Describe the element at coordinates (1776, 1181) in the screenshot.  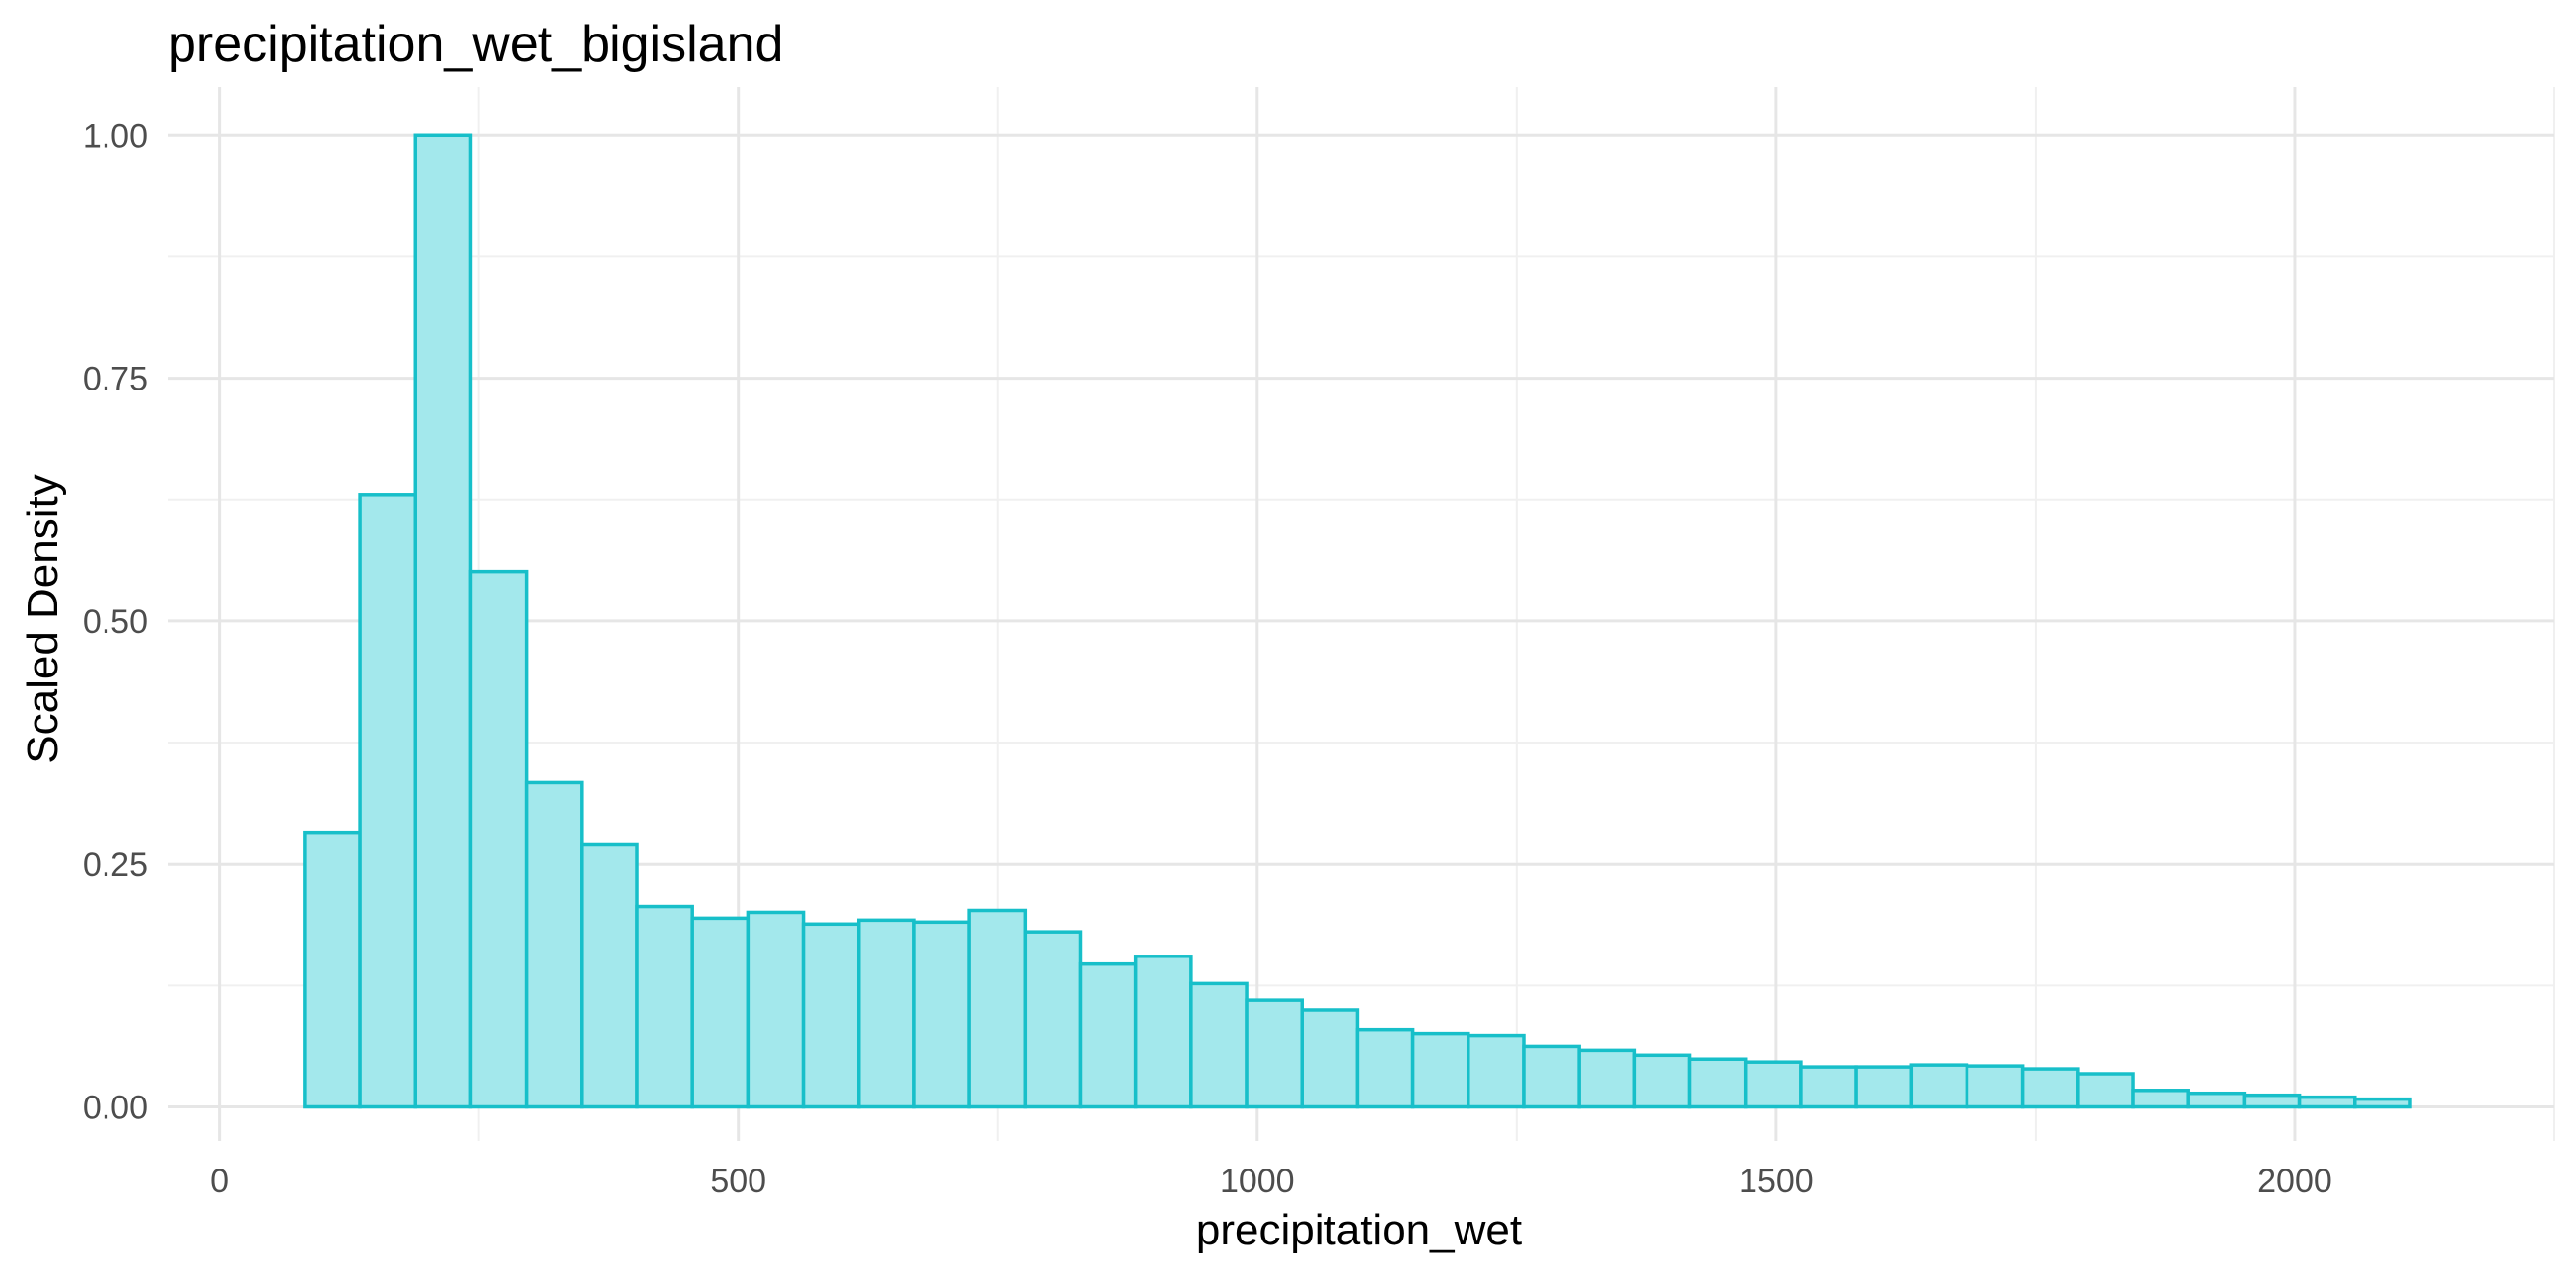
I see `x-tick-label: 1500` at that location.